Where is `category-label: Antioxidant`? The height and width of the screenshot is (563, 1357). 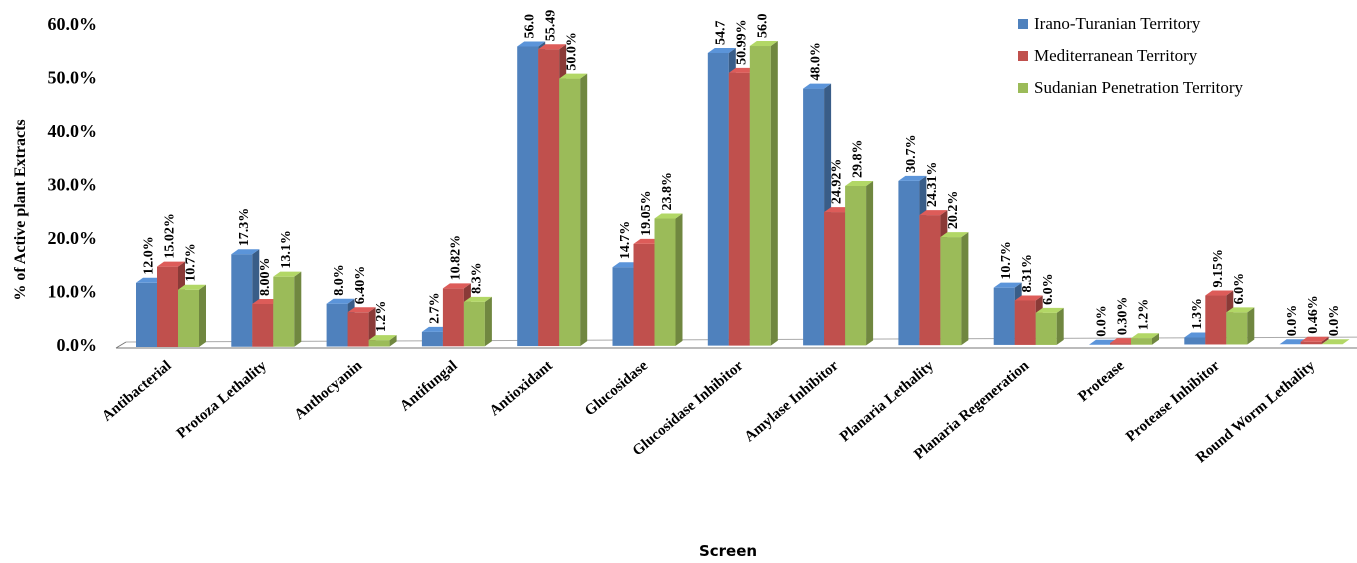
category-label: Antioxidant is located at coordinates (521, 389).